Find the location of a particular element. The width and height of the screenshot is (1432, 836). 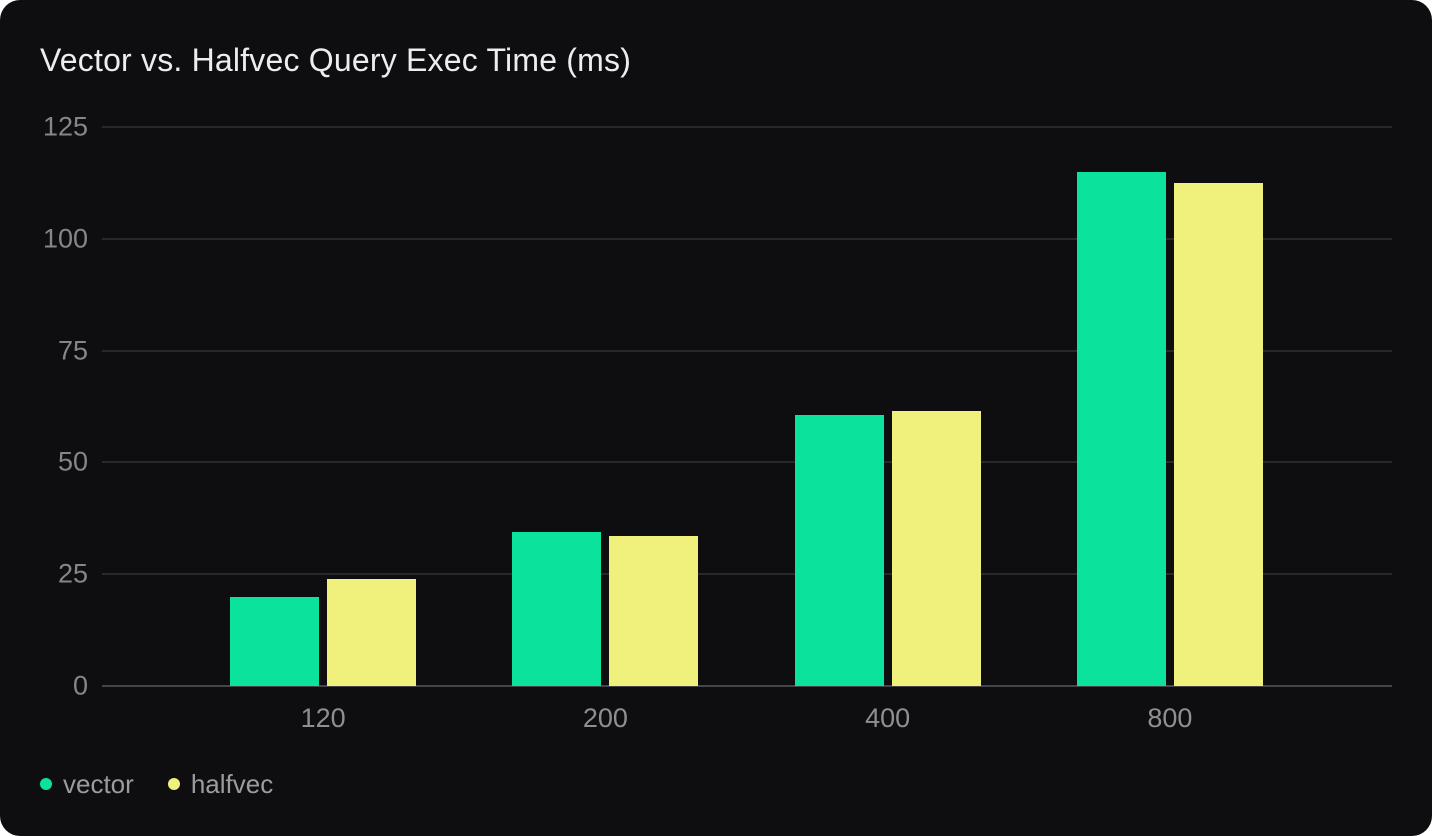

chart-title: Vector vs. Halfvec Query Exec Time (ms) is located at coordinates (336, 60).